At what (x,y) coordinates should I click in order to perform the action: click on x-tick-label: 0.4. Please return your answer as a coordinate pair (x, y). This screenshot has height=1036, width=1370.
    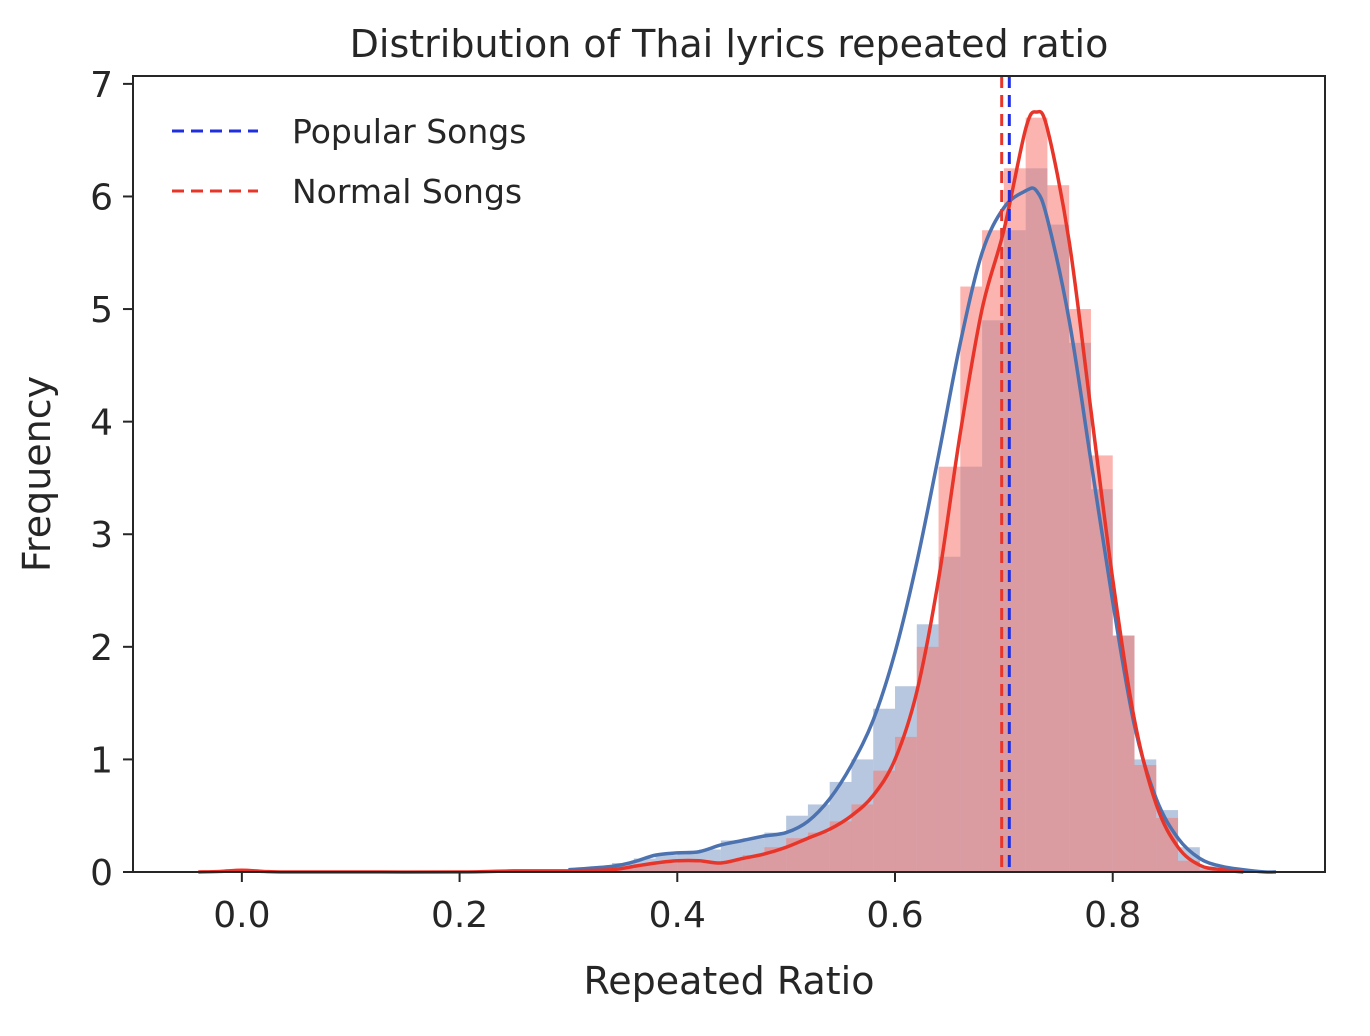
    Looking at the image, I should click on (677, 915).